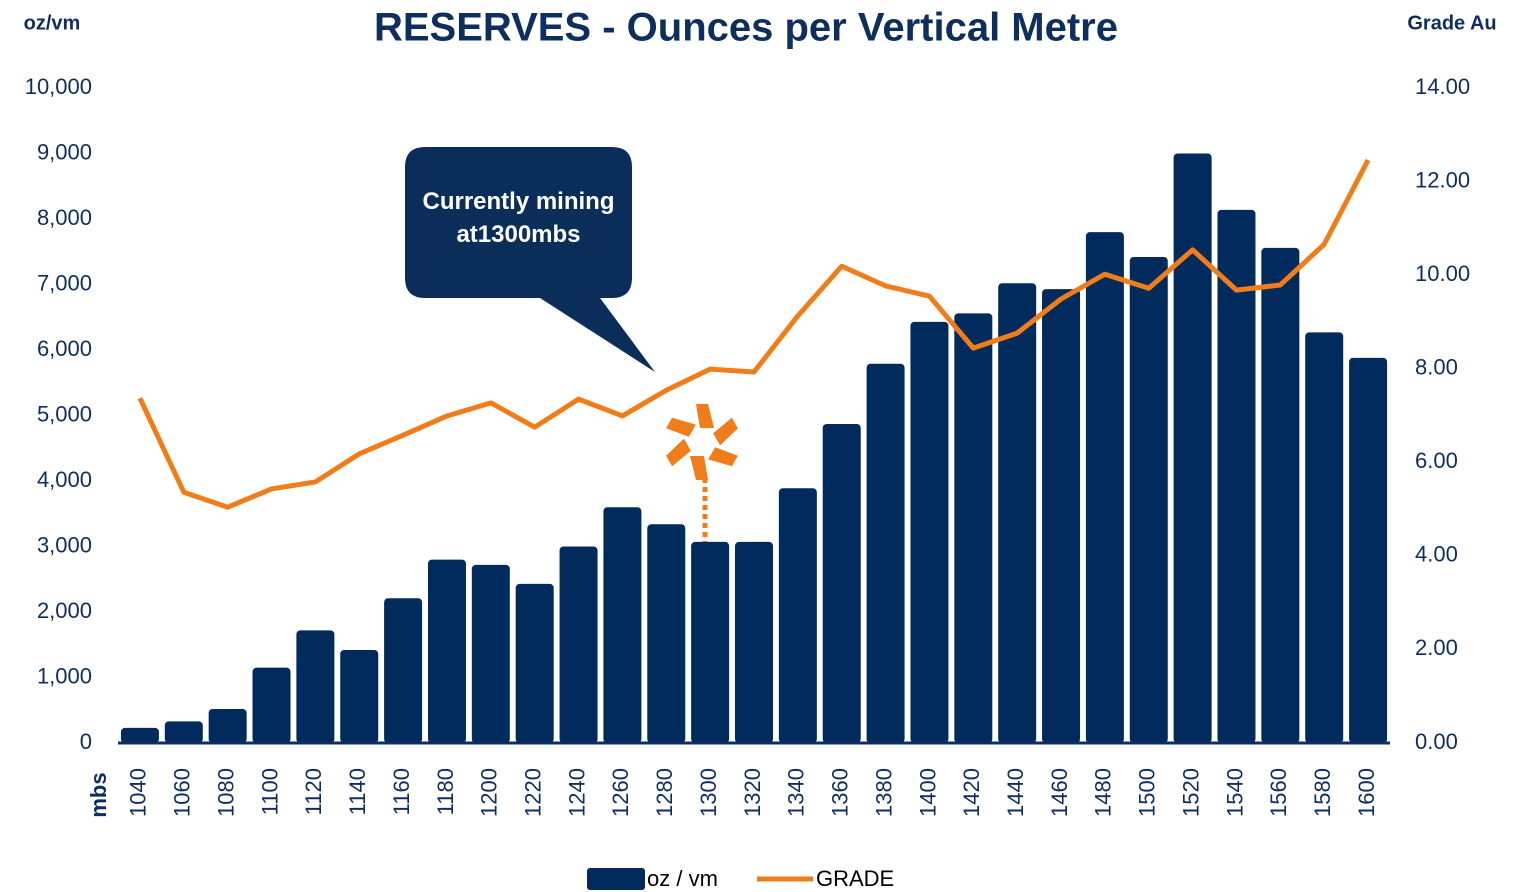 The height and width of the screenshot is (892, 1522). What do you see at coordinates (708, 792) in the screenshot?
I see `x-tick-label: 1300` at bounding box center [708, 792].